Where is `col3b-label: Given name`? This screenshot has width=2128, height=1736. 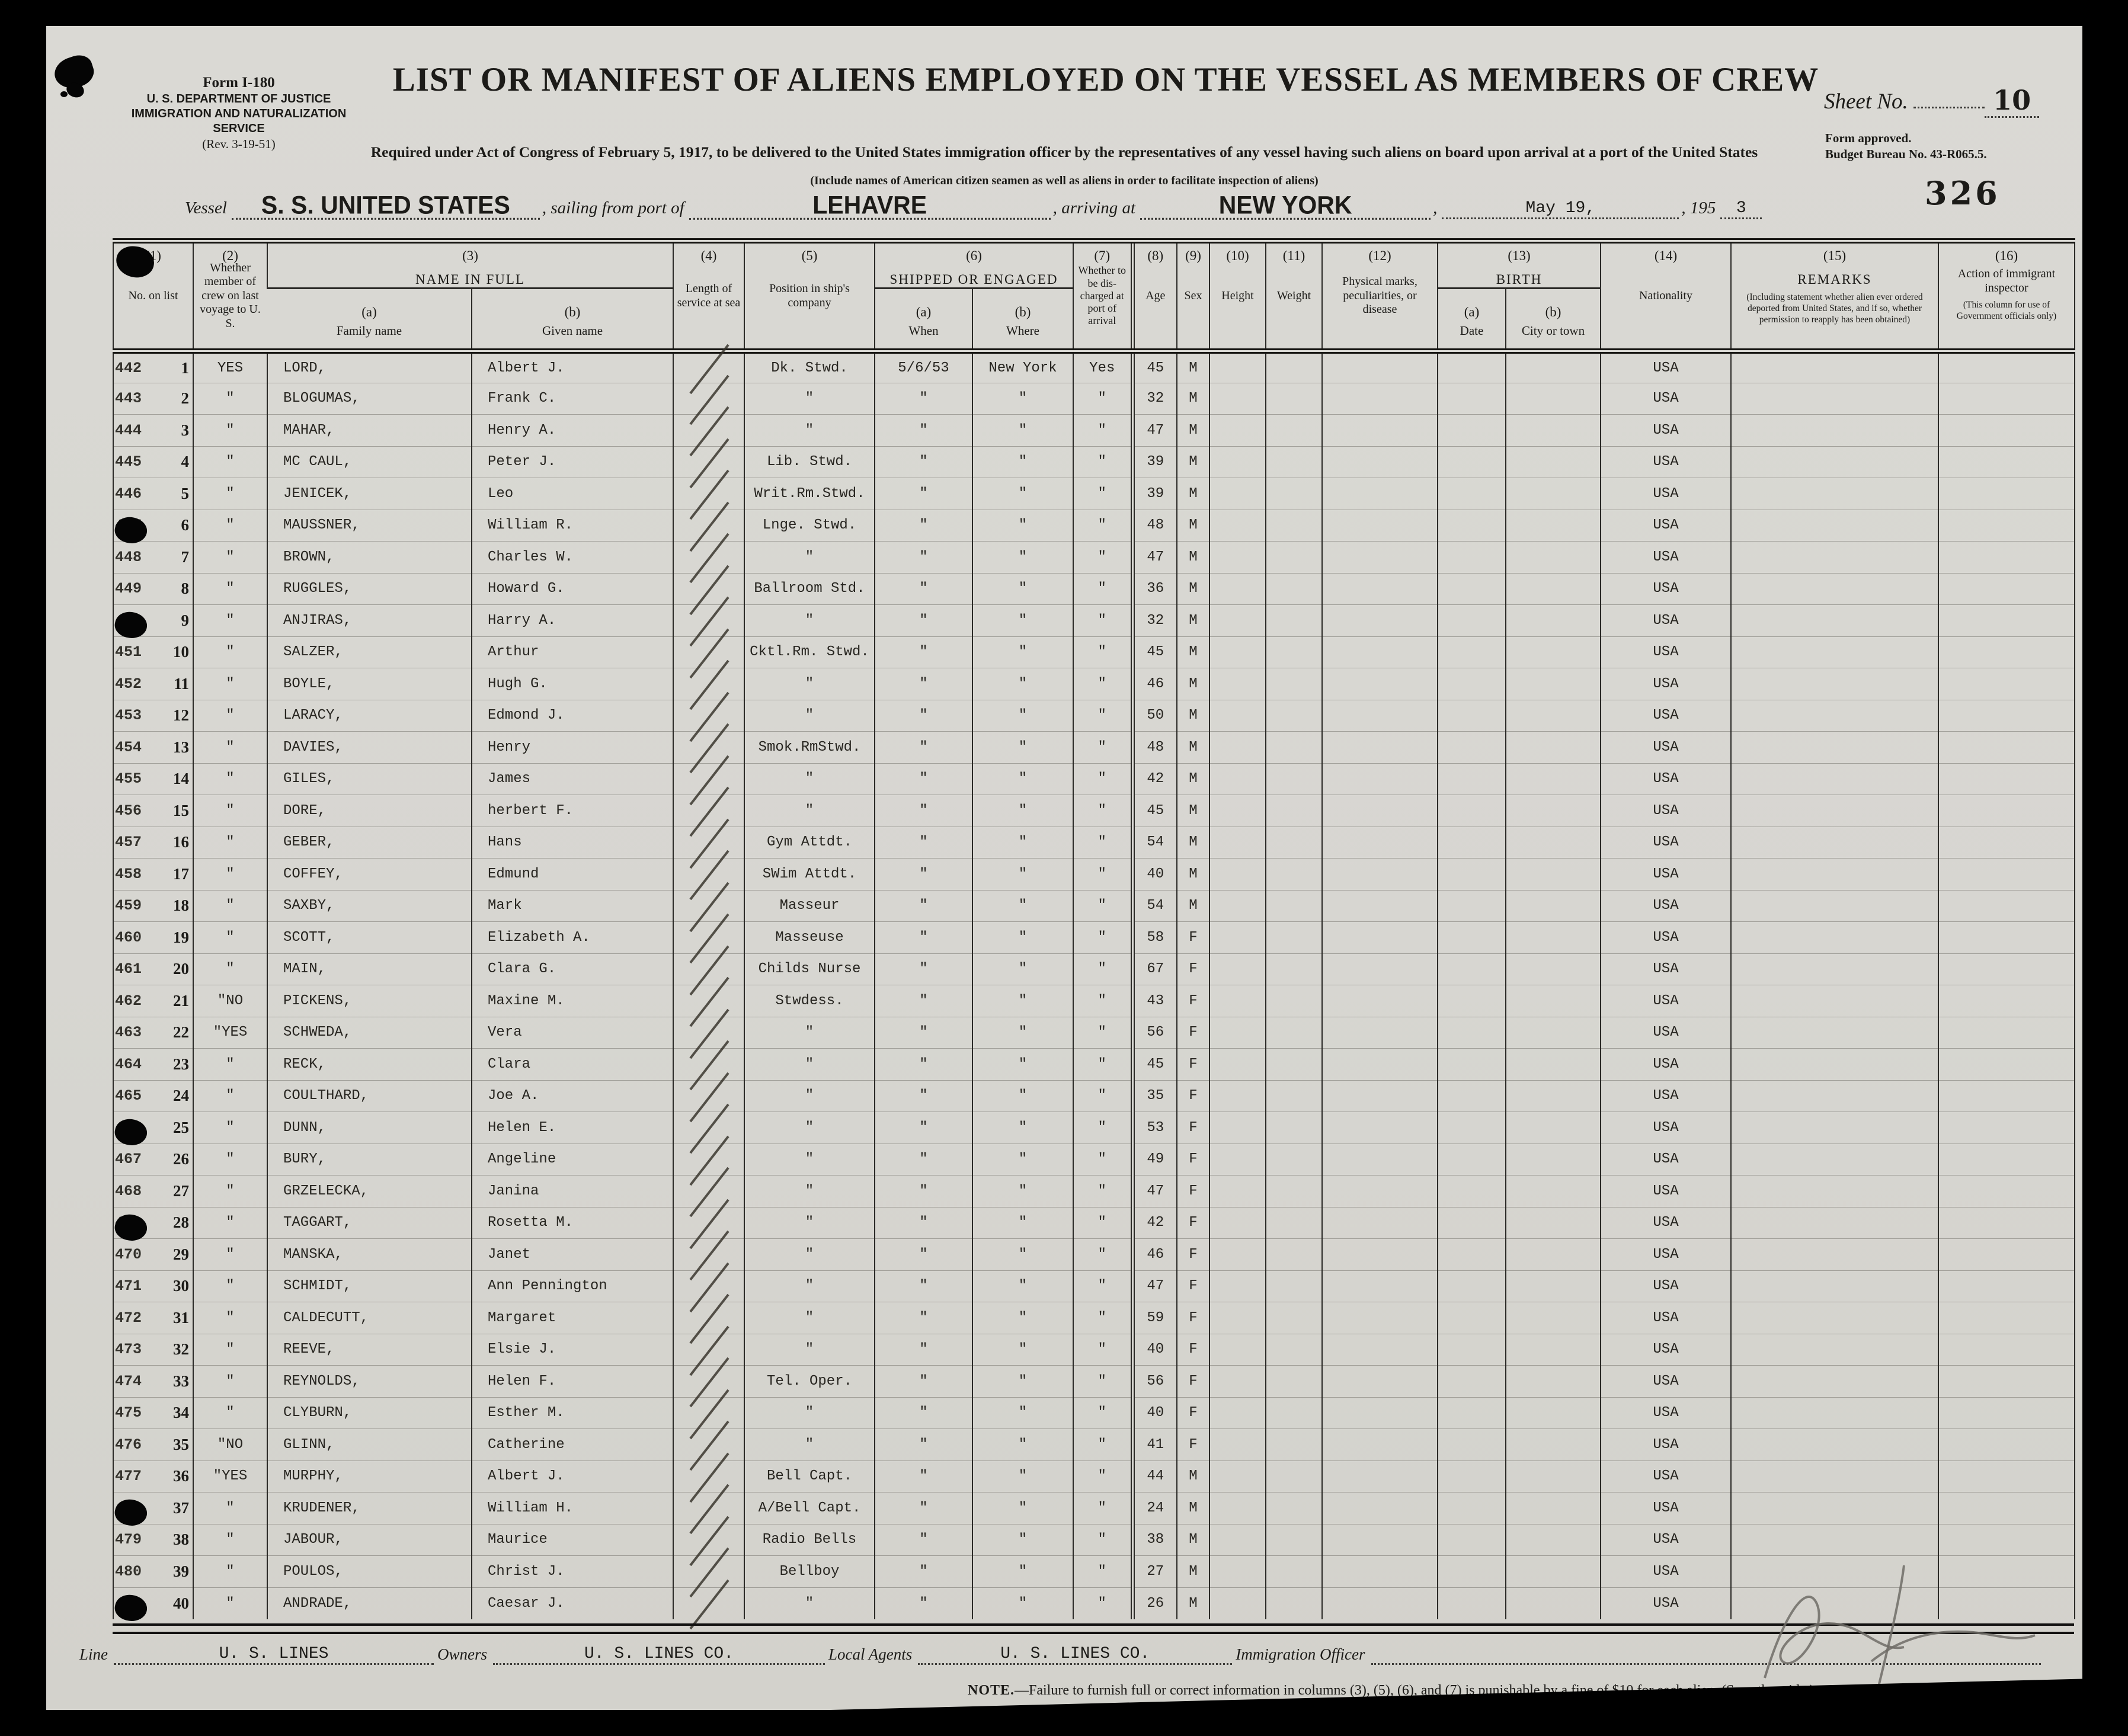 col3b-label: Given name is located at coordinates (572, 330).